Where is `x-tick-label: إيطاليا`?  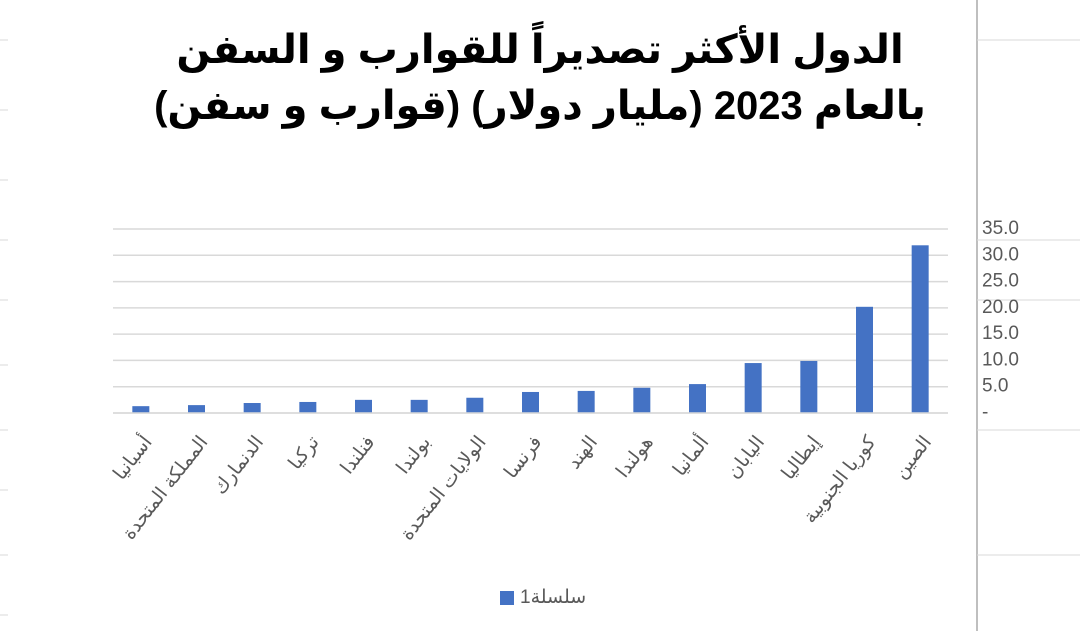 x-tick-label: إيطاليا is located at coordinates (802, 458).